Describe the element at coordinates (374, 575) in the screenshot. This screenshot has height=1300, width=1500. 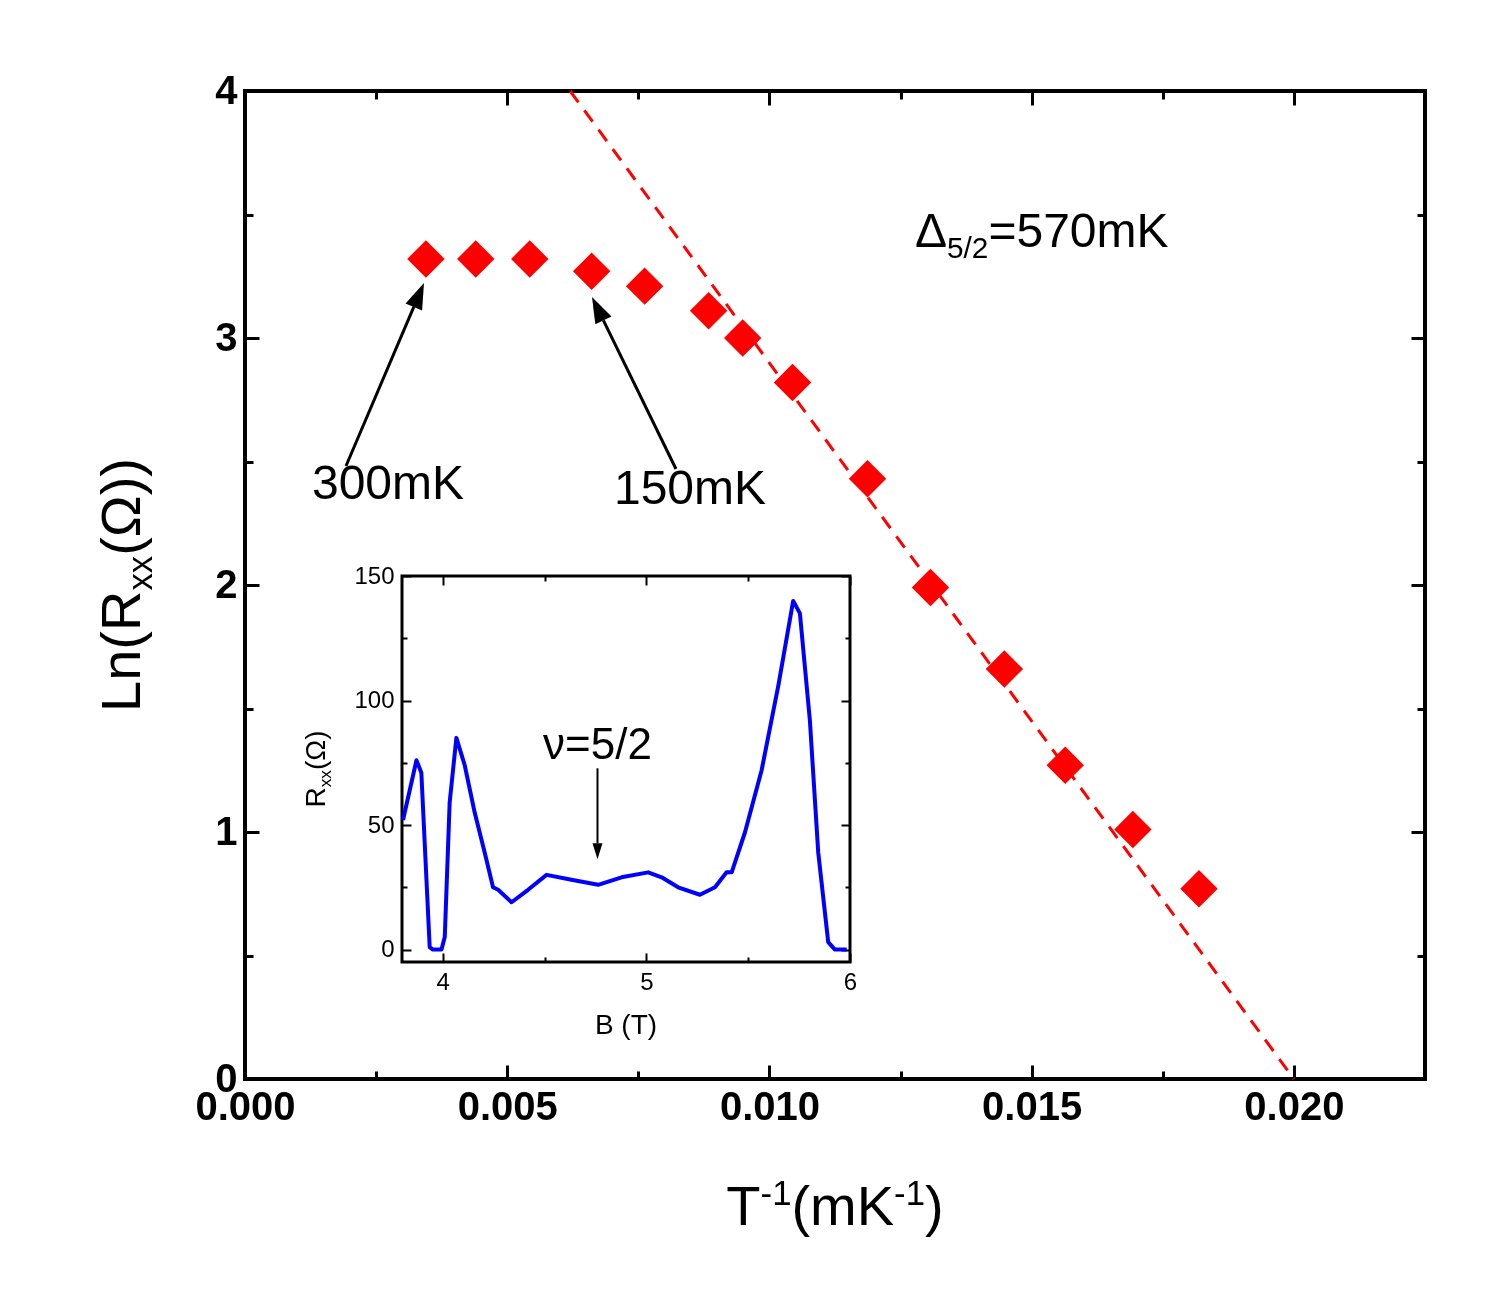
I see `y-tick-label: 150` at that location.